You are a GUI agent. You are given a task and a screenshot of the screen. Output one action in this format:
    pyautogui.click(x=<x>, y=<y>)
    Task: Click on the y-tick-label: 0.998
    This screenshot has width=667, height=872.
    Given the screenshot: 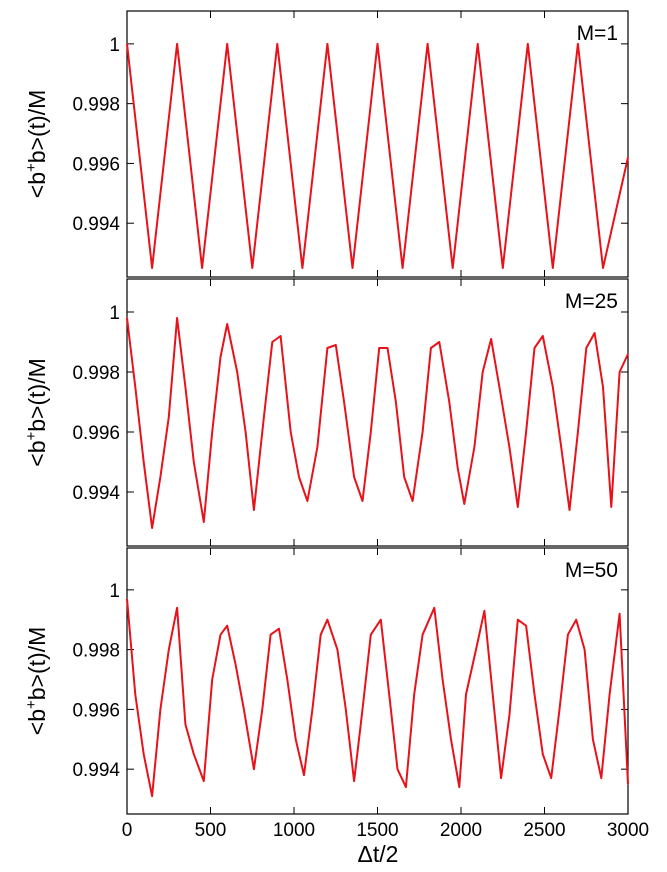 What is the action you would take?
    pyautogui.click(x=96, y=373)
    